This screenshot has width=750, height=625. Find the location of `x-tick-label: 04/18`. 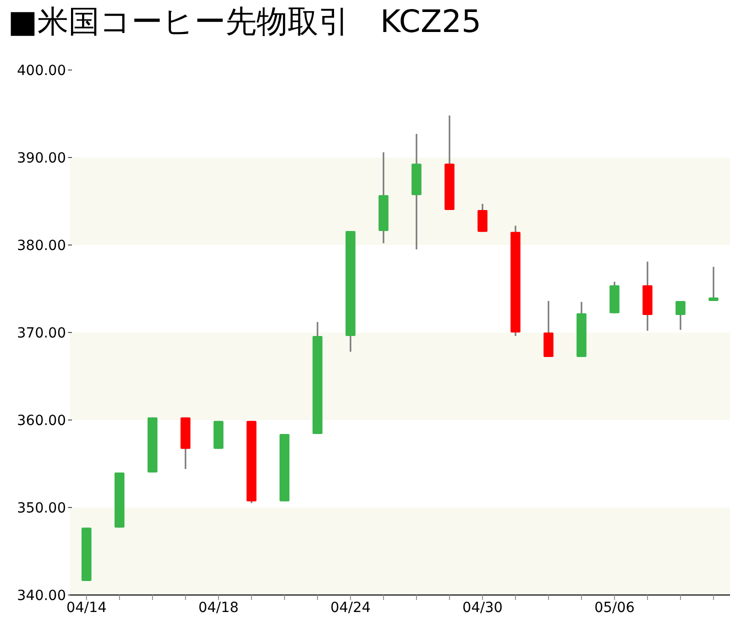

x-tick-label: 04/18 is located at coordinates (218, 608).